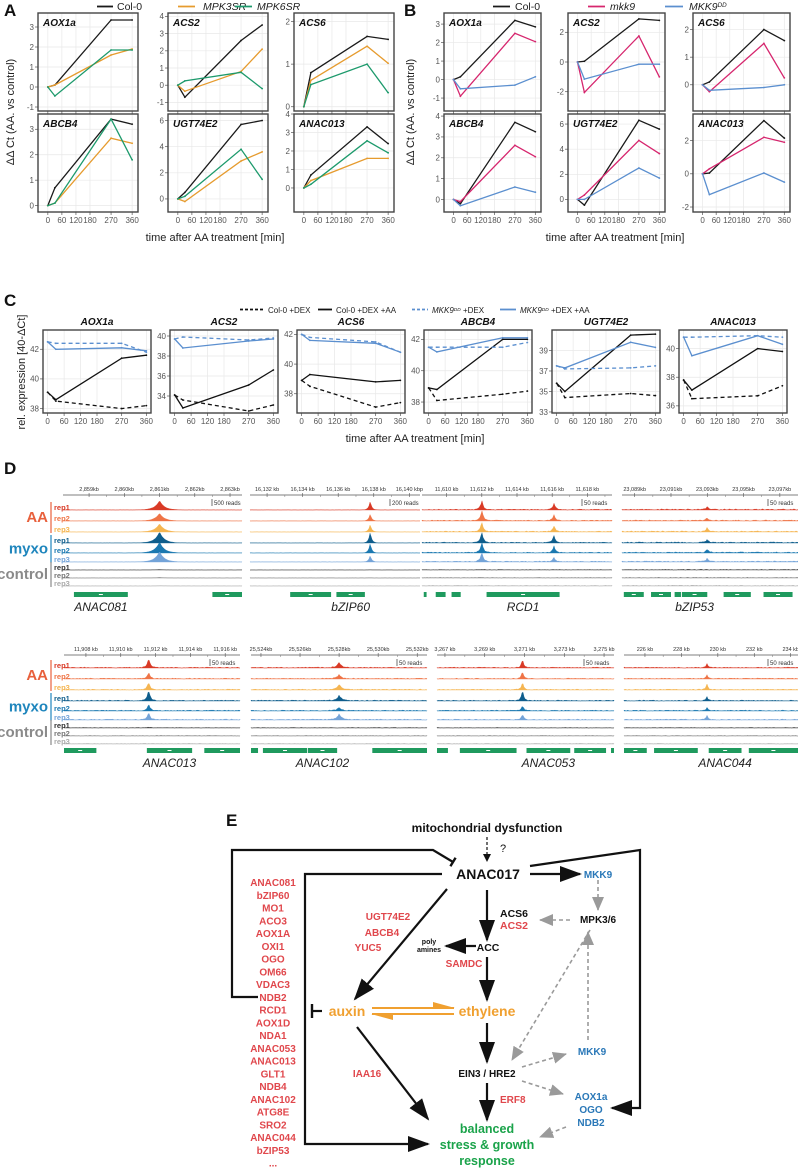 This screenshot has width=798, height=1168. Describe the element at coordinates (543, 371) in the screenshot. I see `y-tick-label: 37` at that location.